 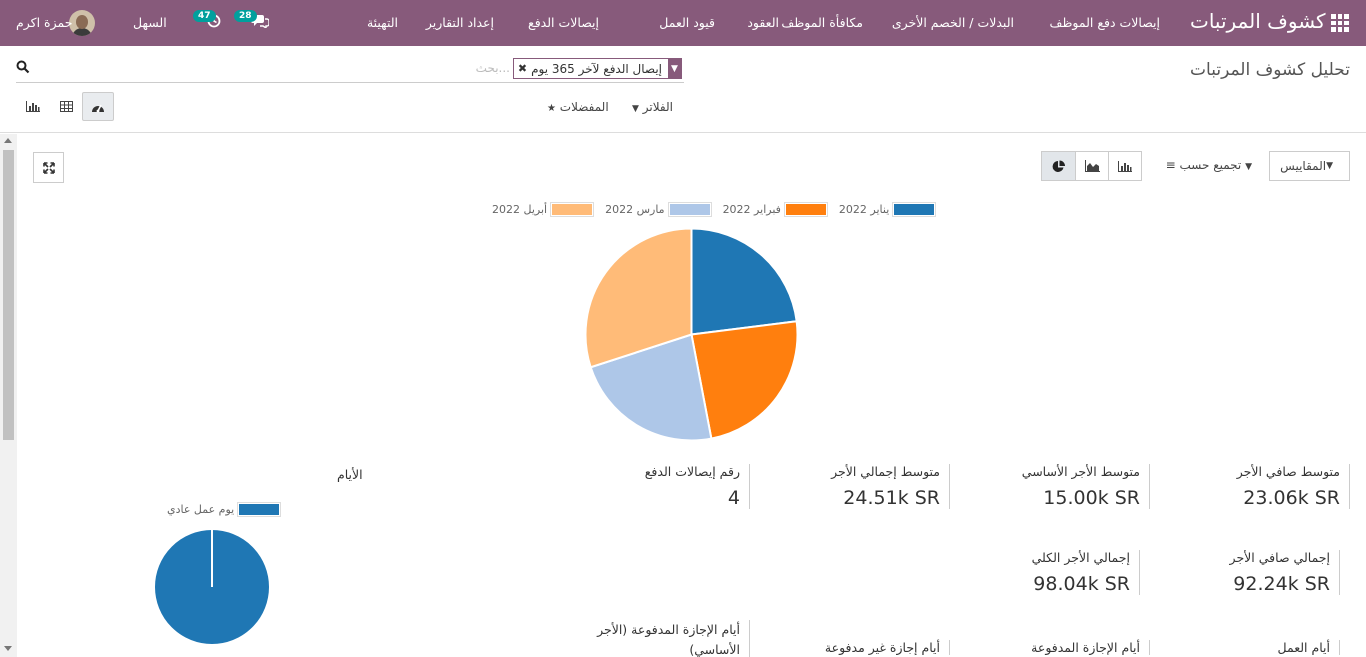 What do you see at coordinates (520, 209) in the screenshot?
I see `legend-label: أبريل 2022` at bounding box center [520, 209].